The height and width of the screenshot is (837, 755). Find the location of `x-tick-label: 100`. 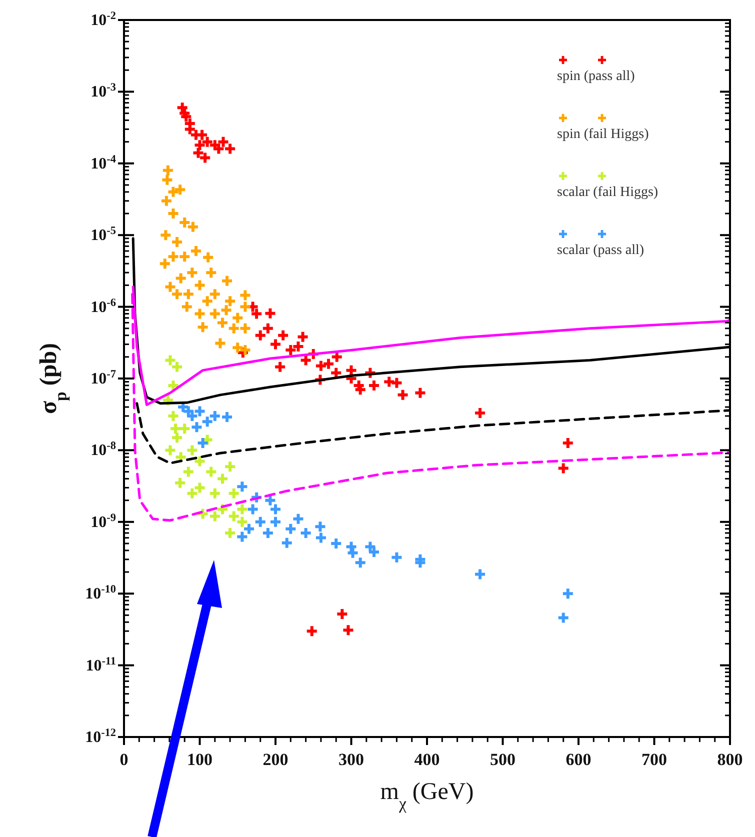

x-tick-label: 100 is located at coordinates (199, 759).